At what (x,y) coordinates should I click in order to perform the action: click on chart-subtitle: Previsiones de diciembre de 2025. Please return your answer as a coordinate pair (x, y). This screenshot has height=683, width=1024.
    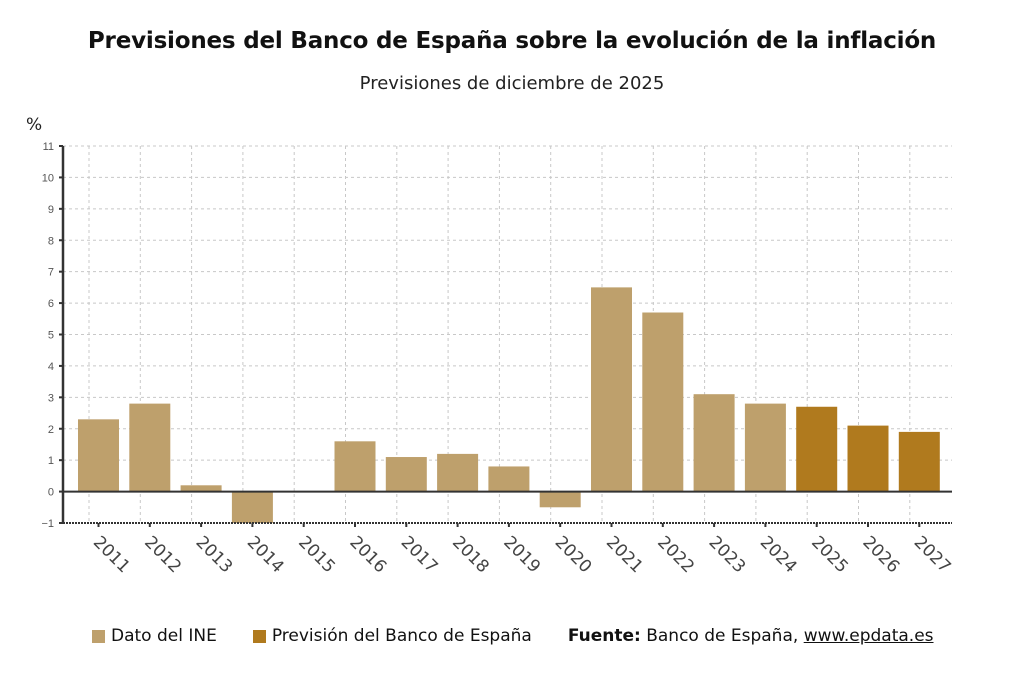
    Looking at the image, I should click on (512, 83).